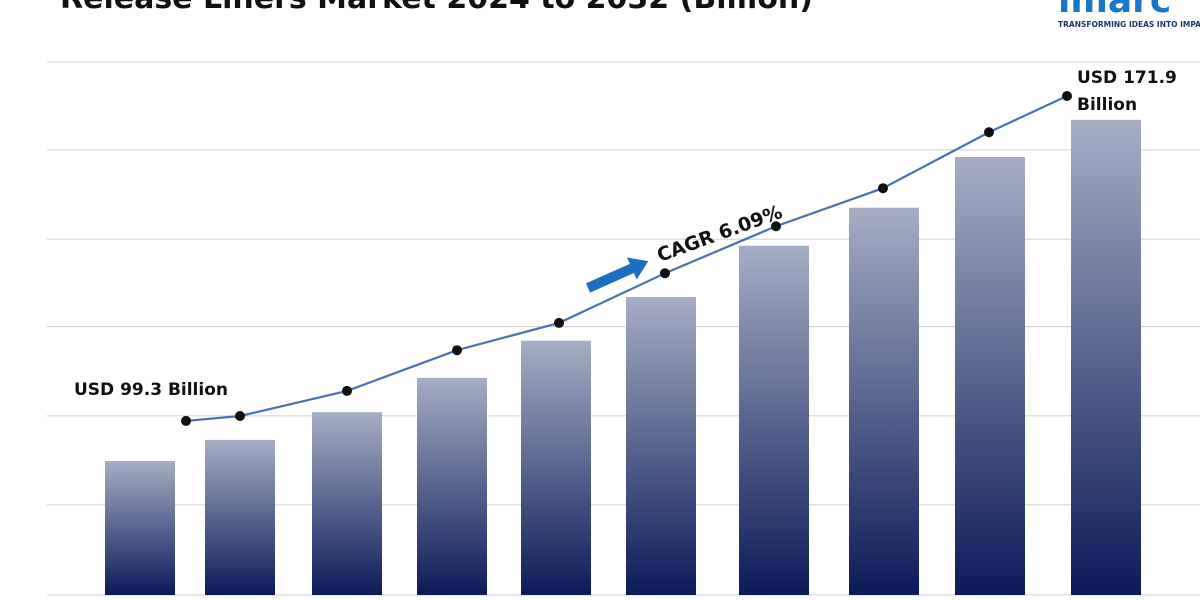  Describe the element at coordinates (1127, 78) in the screenshot. I see `annotation: USD 171.9` at that location.